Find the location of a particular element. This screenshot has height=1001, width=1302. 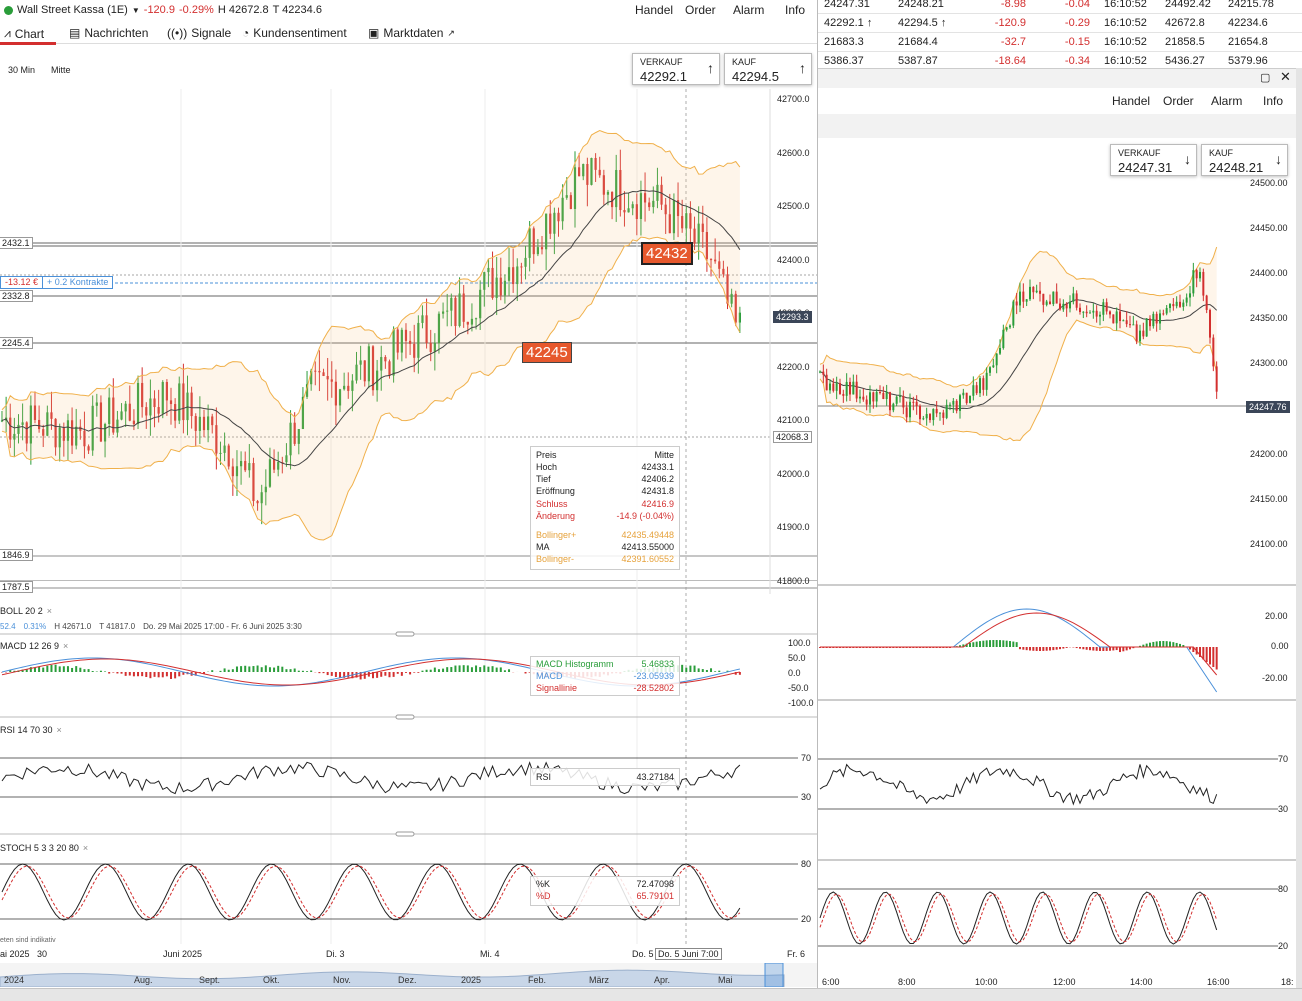

tab-signals: ((•)) Signale is located at coordinates (199, 33).